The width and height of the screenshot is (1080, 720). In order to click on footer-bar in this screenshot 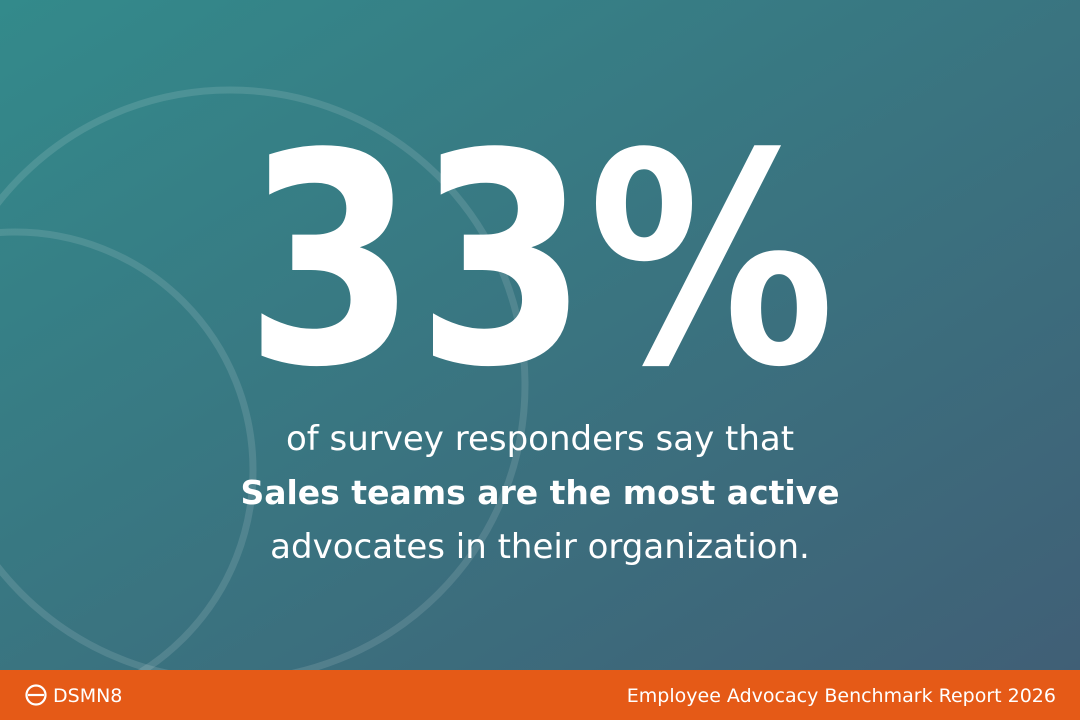, I will do `click(540, 695)`.